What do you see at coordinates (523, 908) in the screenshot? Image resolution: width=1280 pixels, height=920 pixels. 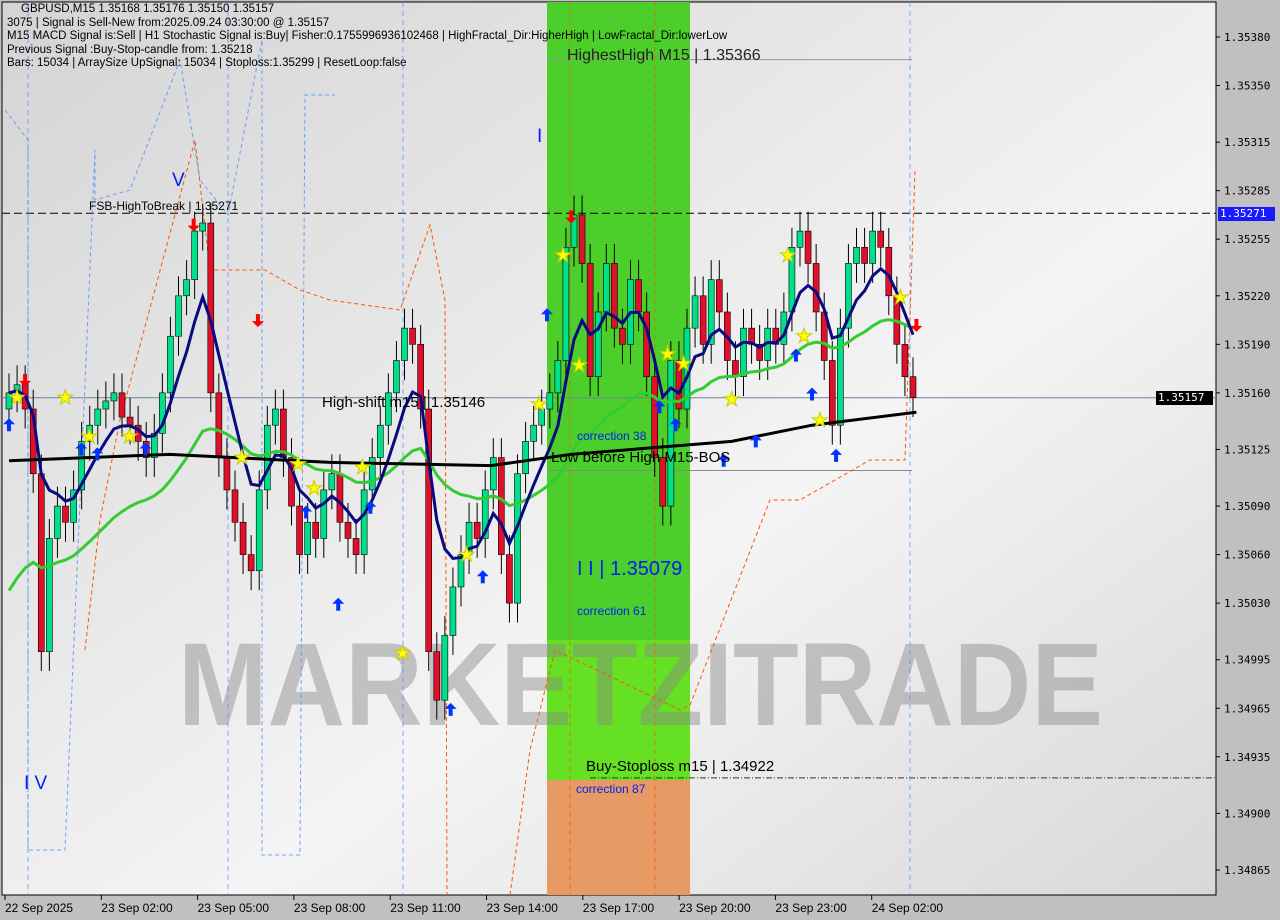 I see `x-tick-label: 23 Sep 14:00` at bounding box center [523, 908].